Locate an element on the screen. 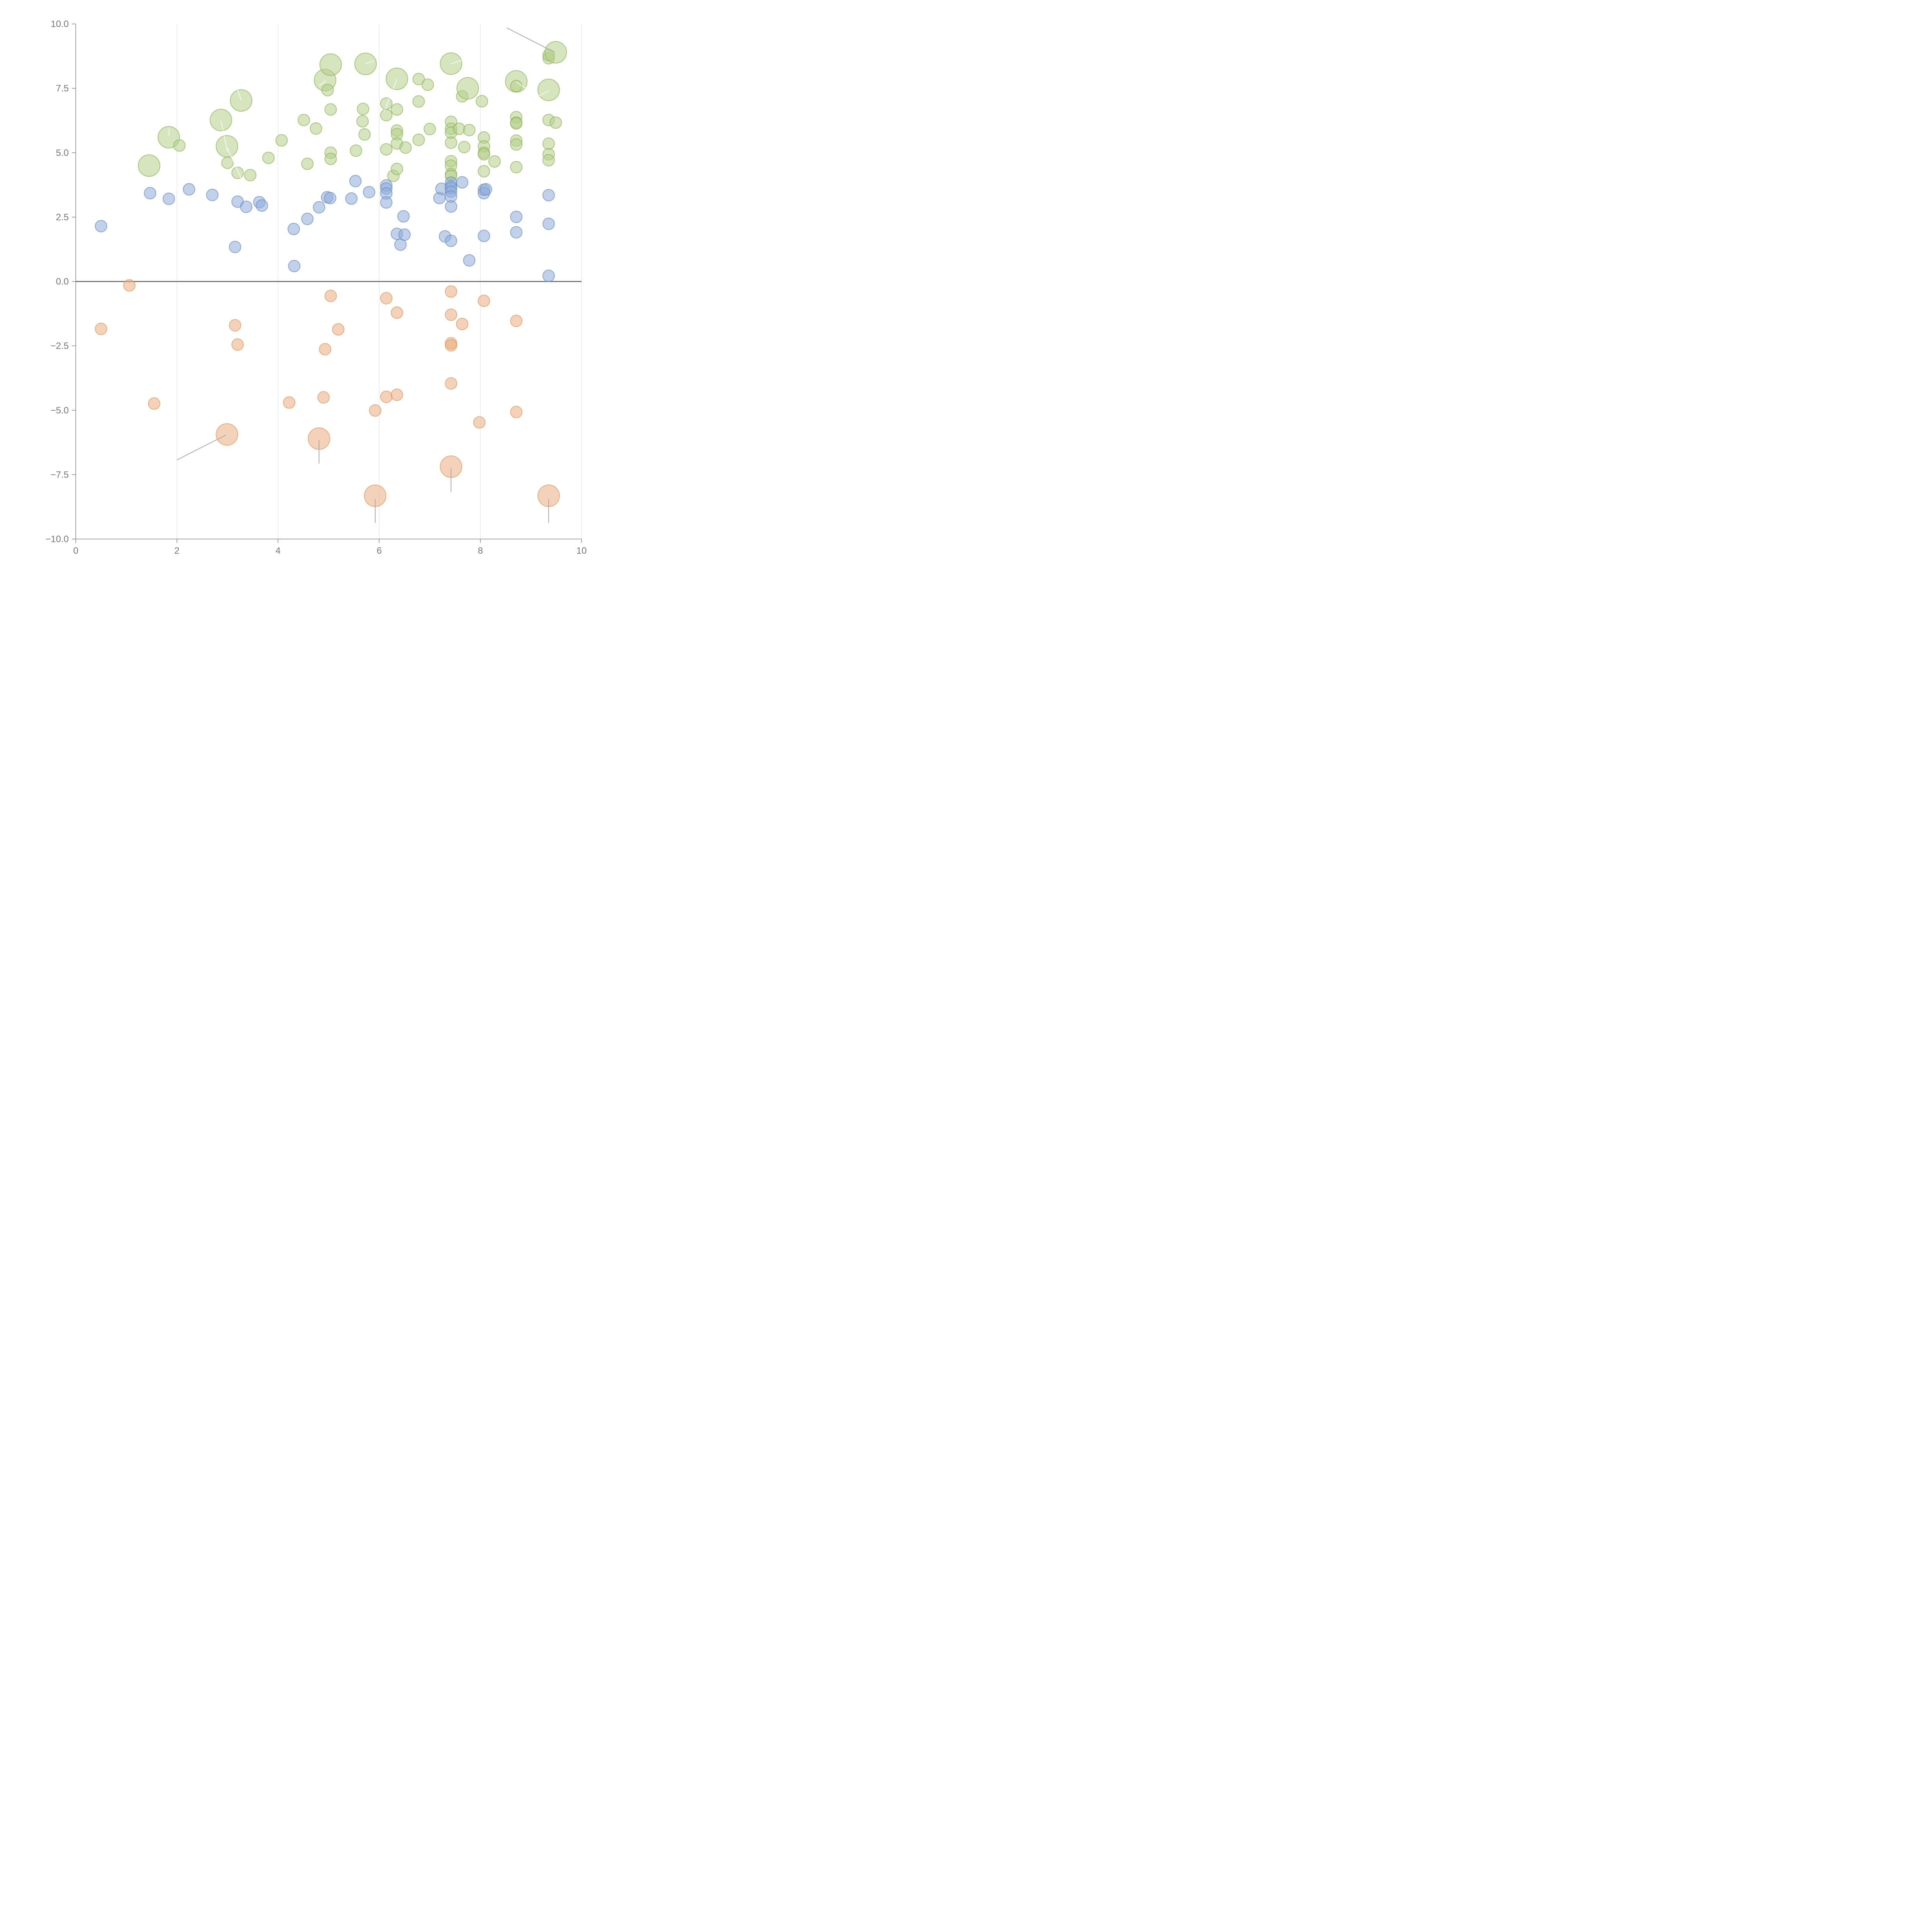  x-tick-label: 6 is located at coordinates (380, 551).